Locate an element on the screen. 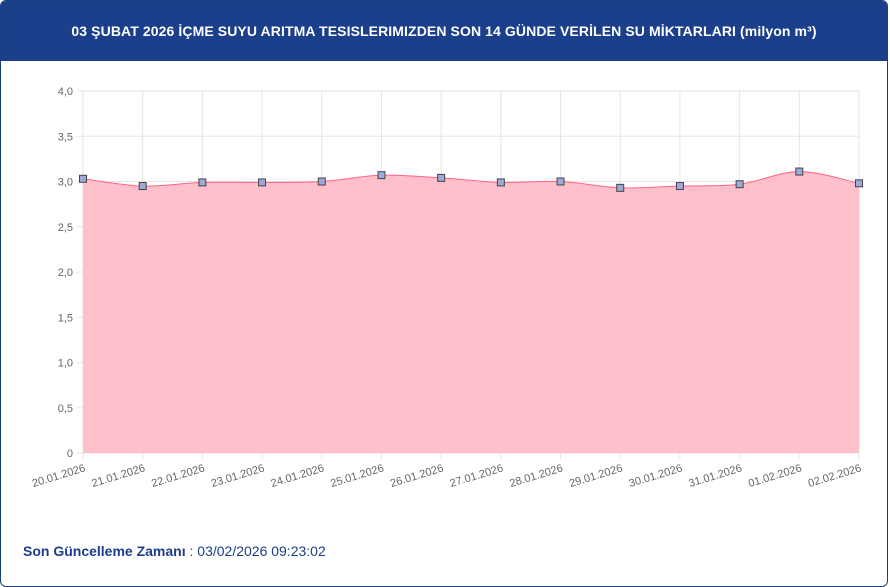 The image size is (890, 587). x-tick-label: 27.01.2026 is located at coordinates (477, 476).